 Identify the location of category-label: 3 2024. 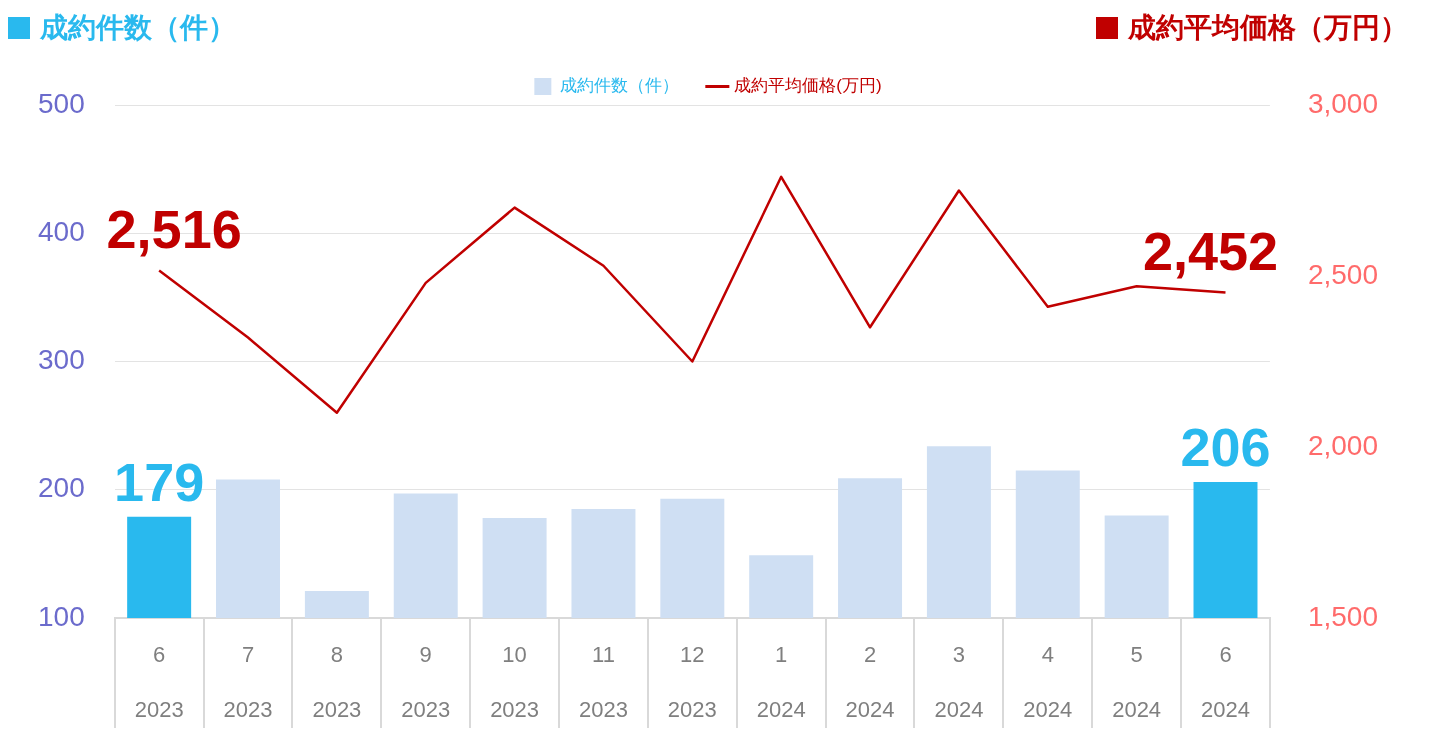
(959, 682).